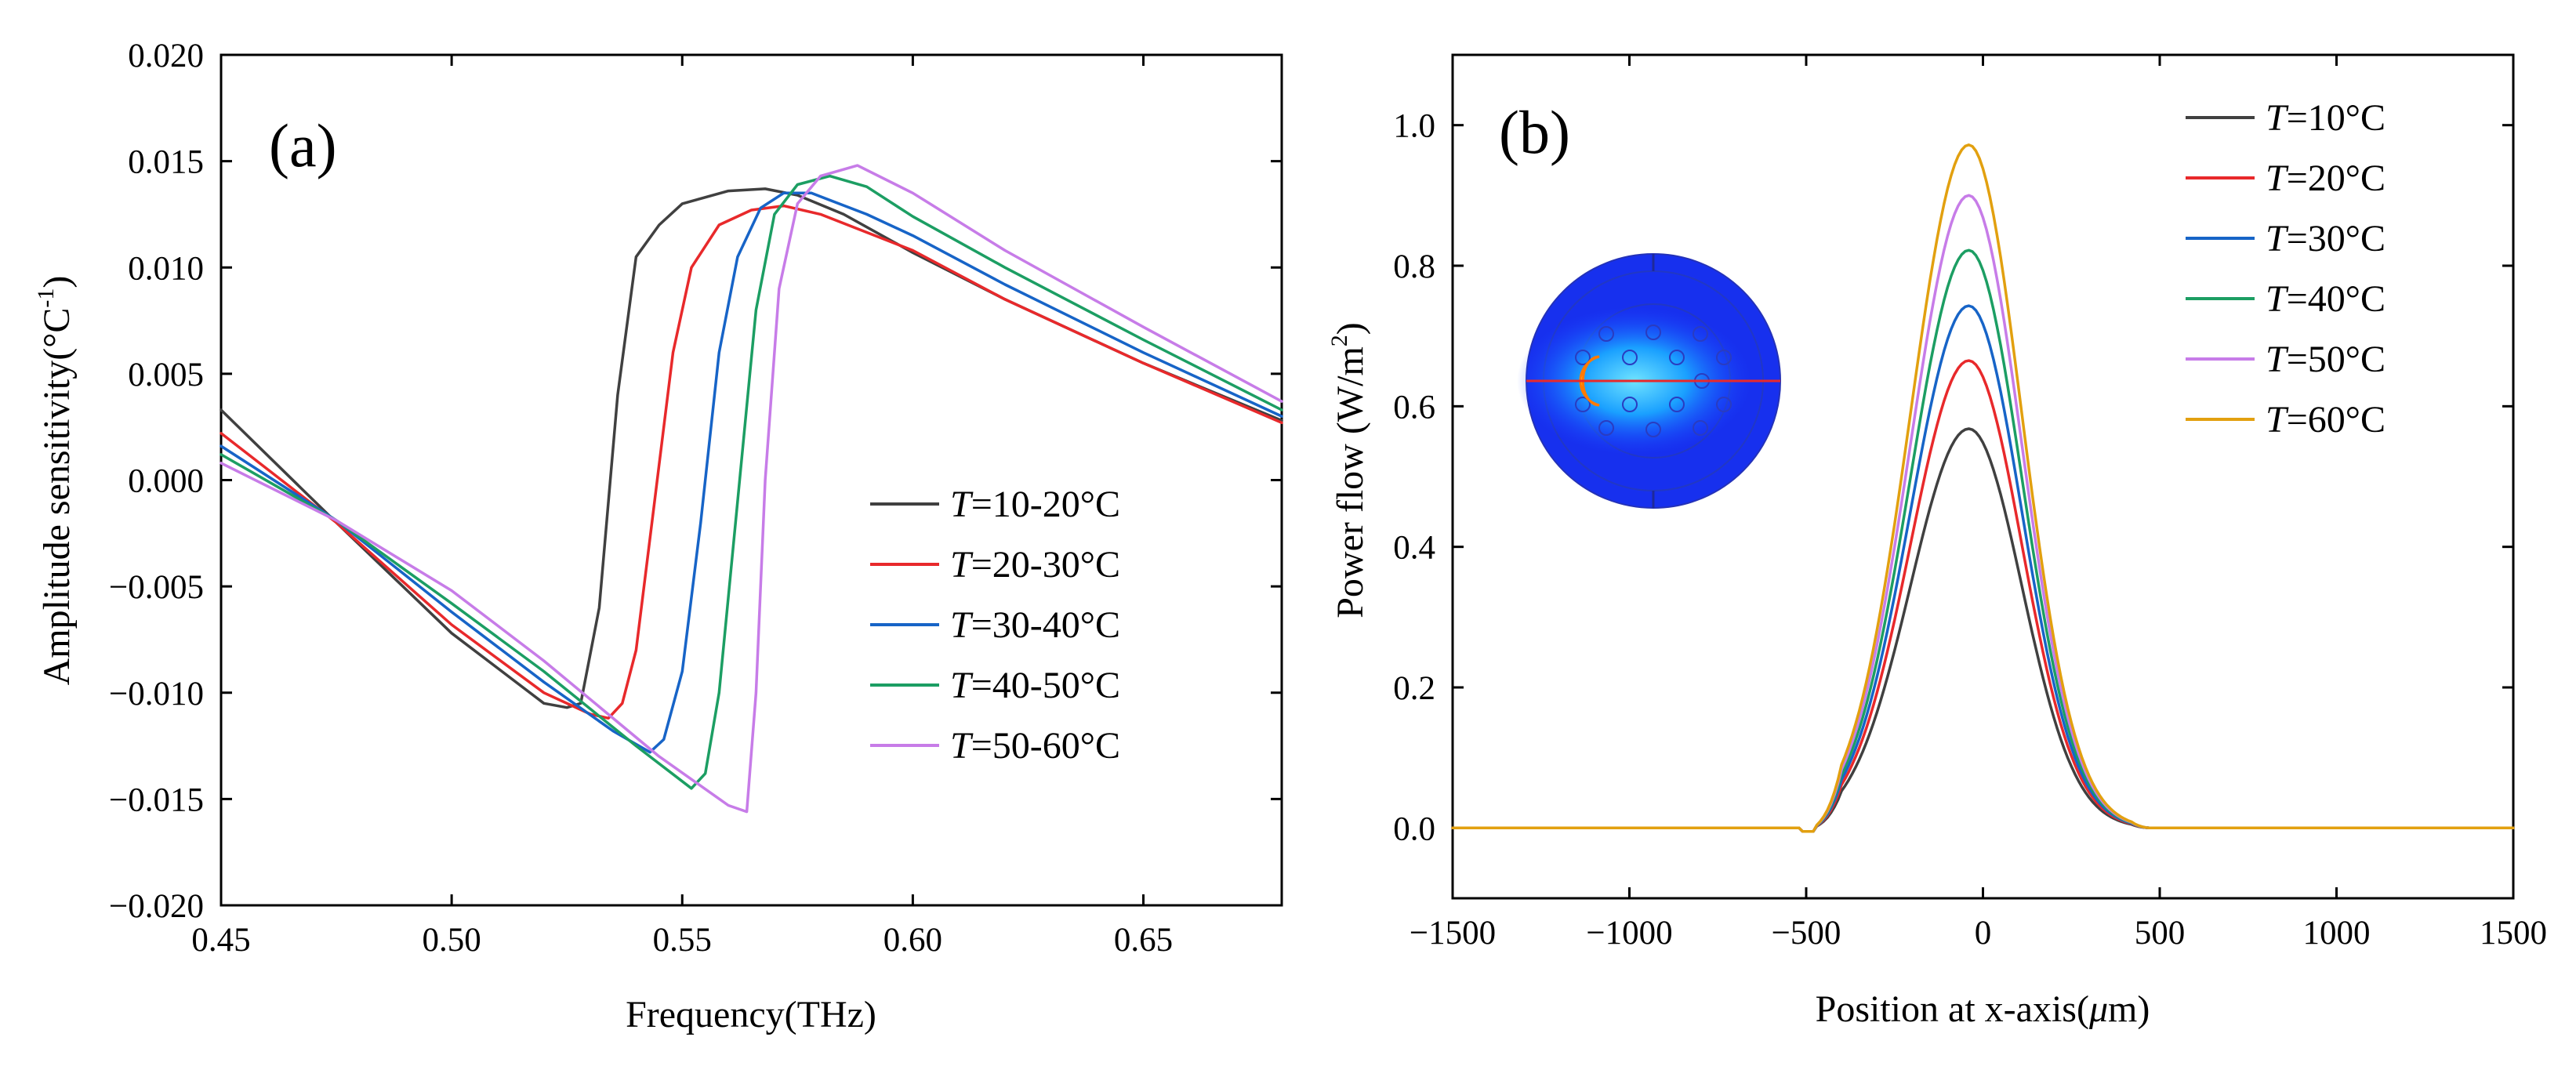 This screenshot has height=1066, width=2576. What do you see at coordinates (2326, 299) in the screenshot?
I see `legend-label-1-3: T=40°C` at bounding box center [2326, 299].